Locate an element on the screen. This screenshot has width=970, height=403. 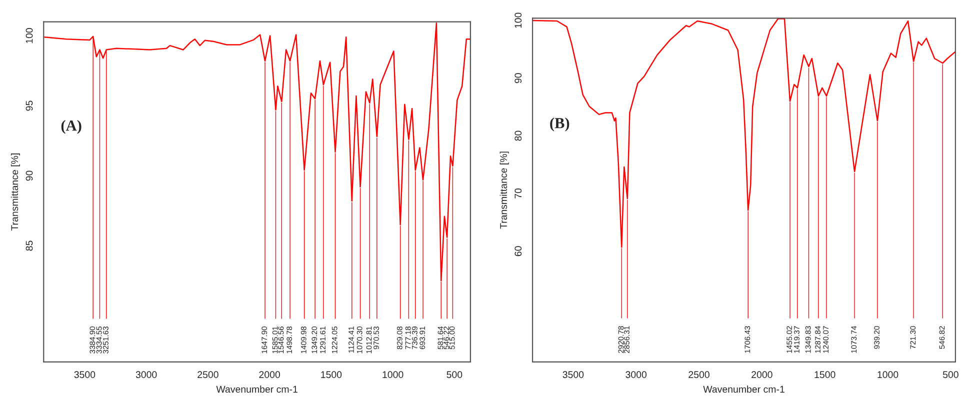
y-tick-label: 95 is located at coordinates (29, 105).